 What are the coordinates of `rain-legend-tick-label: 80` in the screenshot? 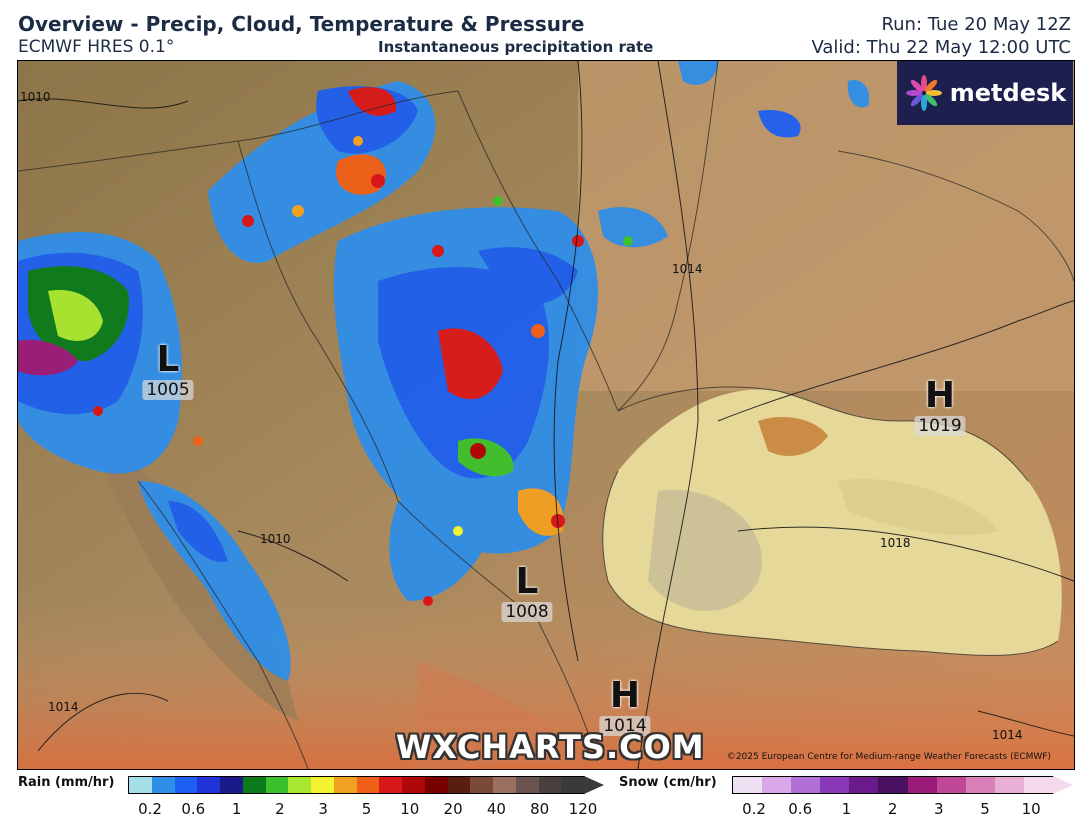 It's located at (540, 809).